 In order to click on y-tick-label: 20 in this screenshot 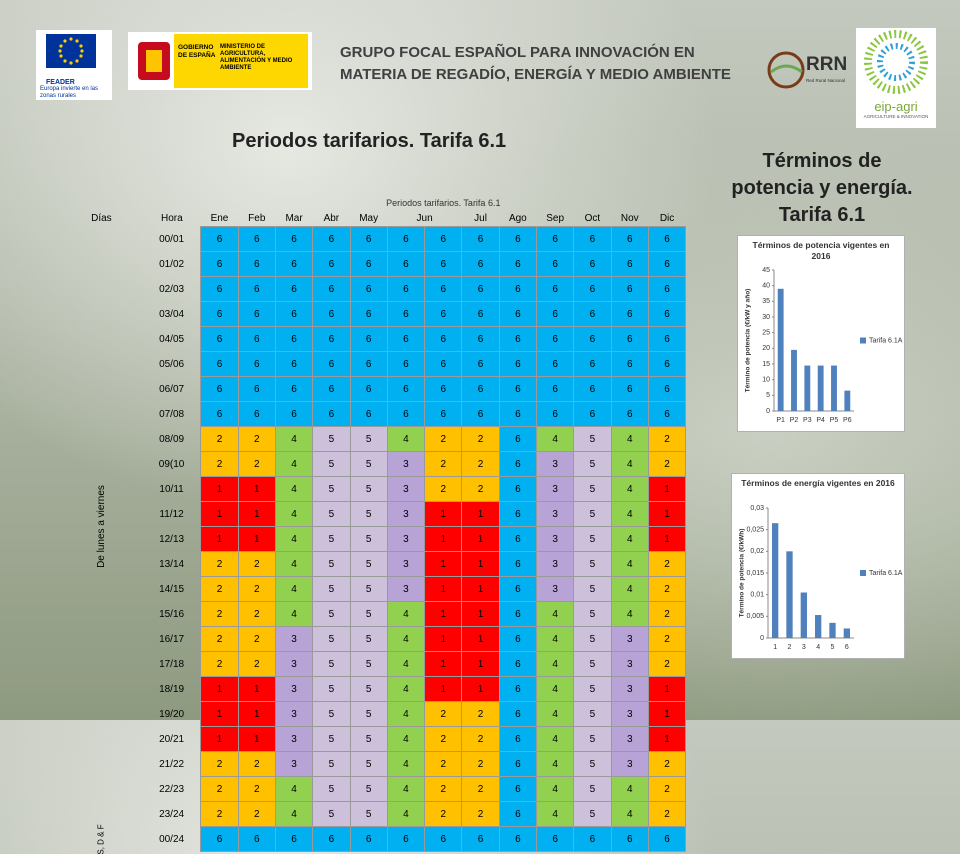, I will do `click(766, 348)`.